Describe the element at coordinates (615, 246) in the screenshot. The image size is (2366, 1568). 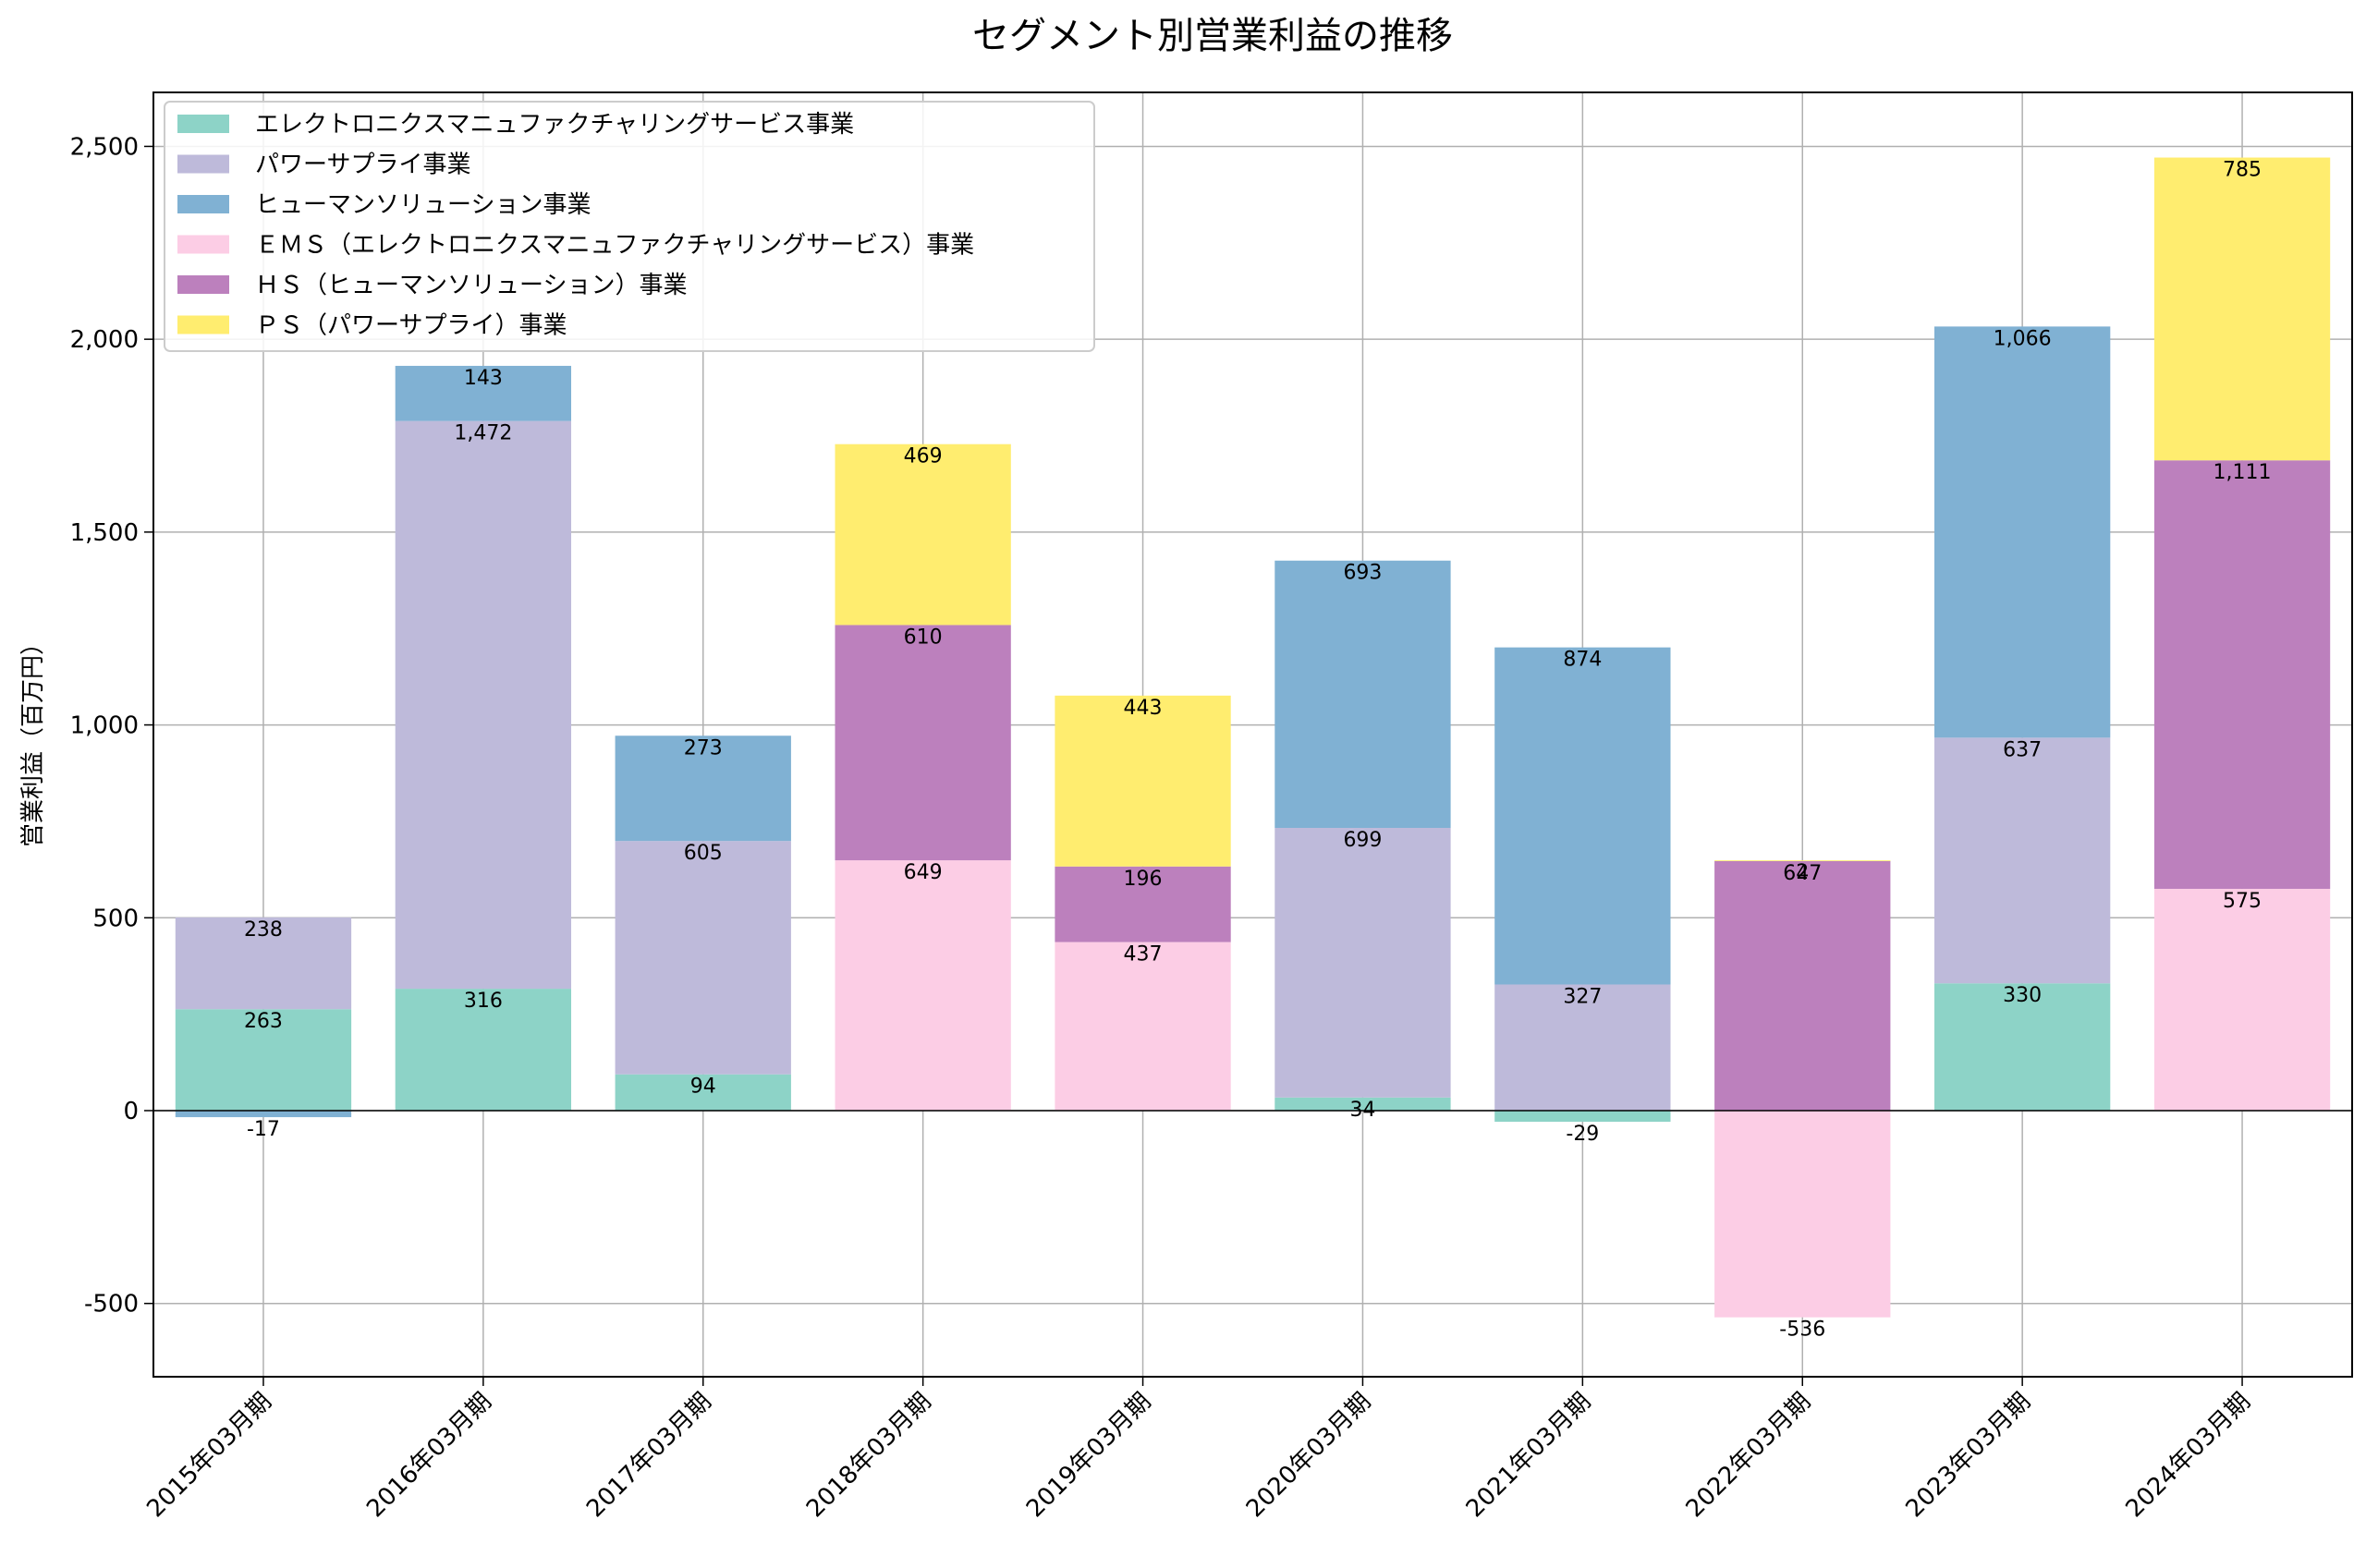
I see `legend-label: ＥＭＳ（エレクトロニクスマニュファクチャリングサービス）事業` at that location.